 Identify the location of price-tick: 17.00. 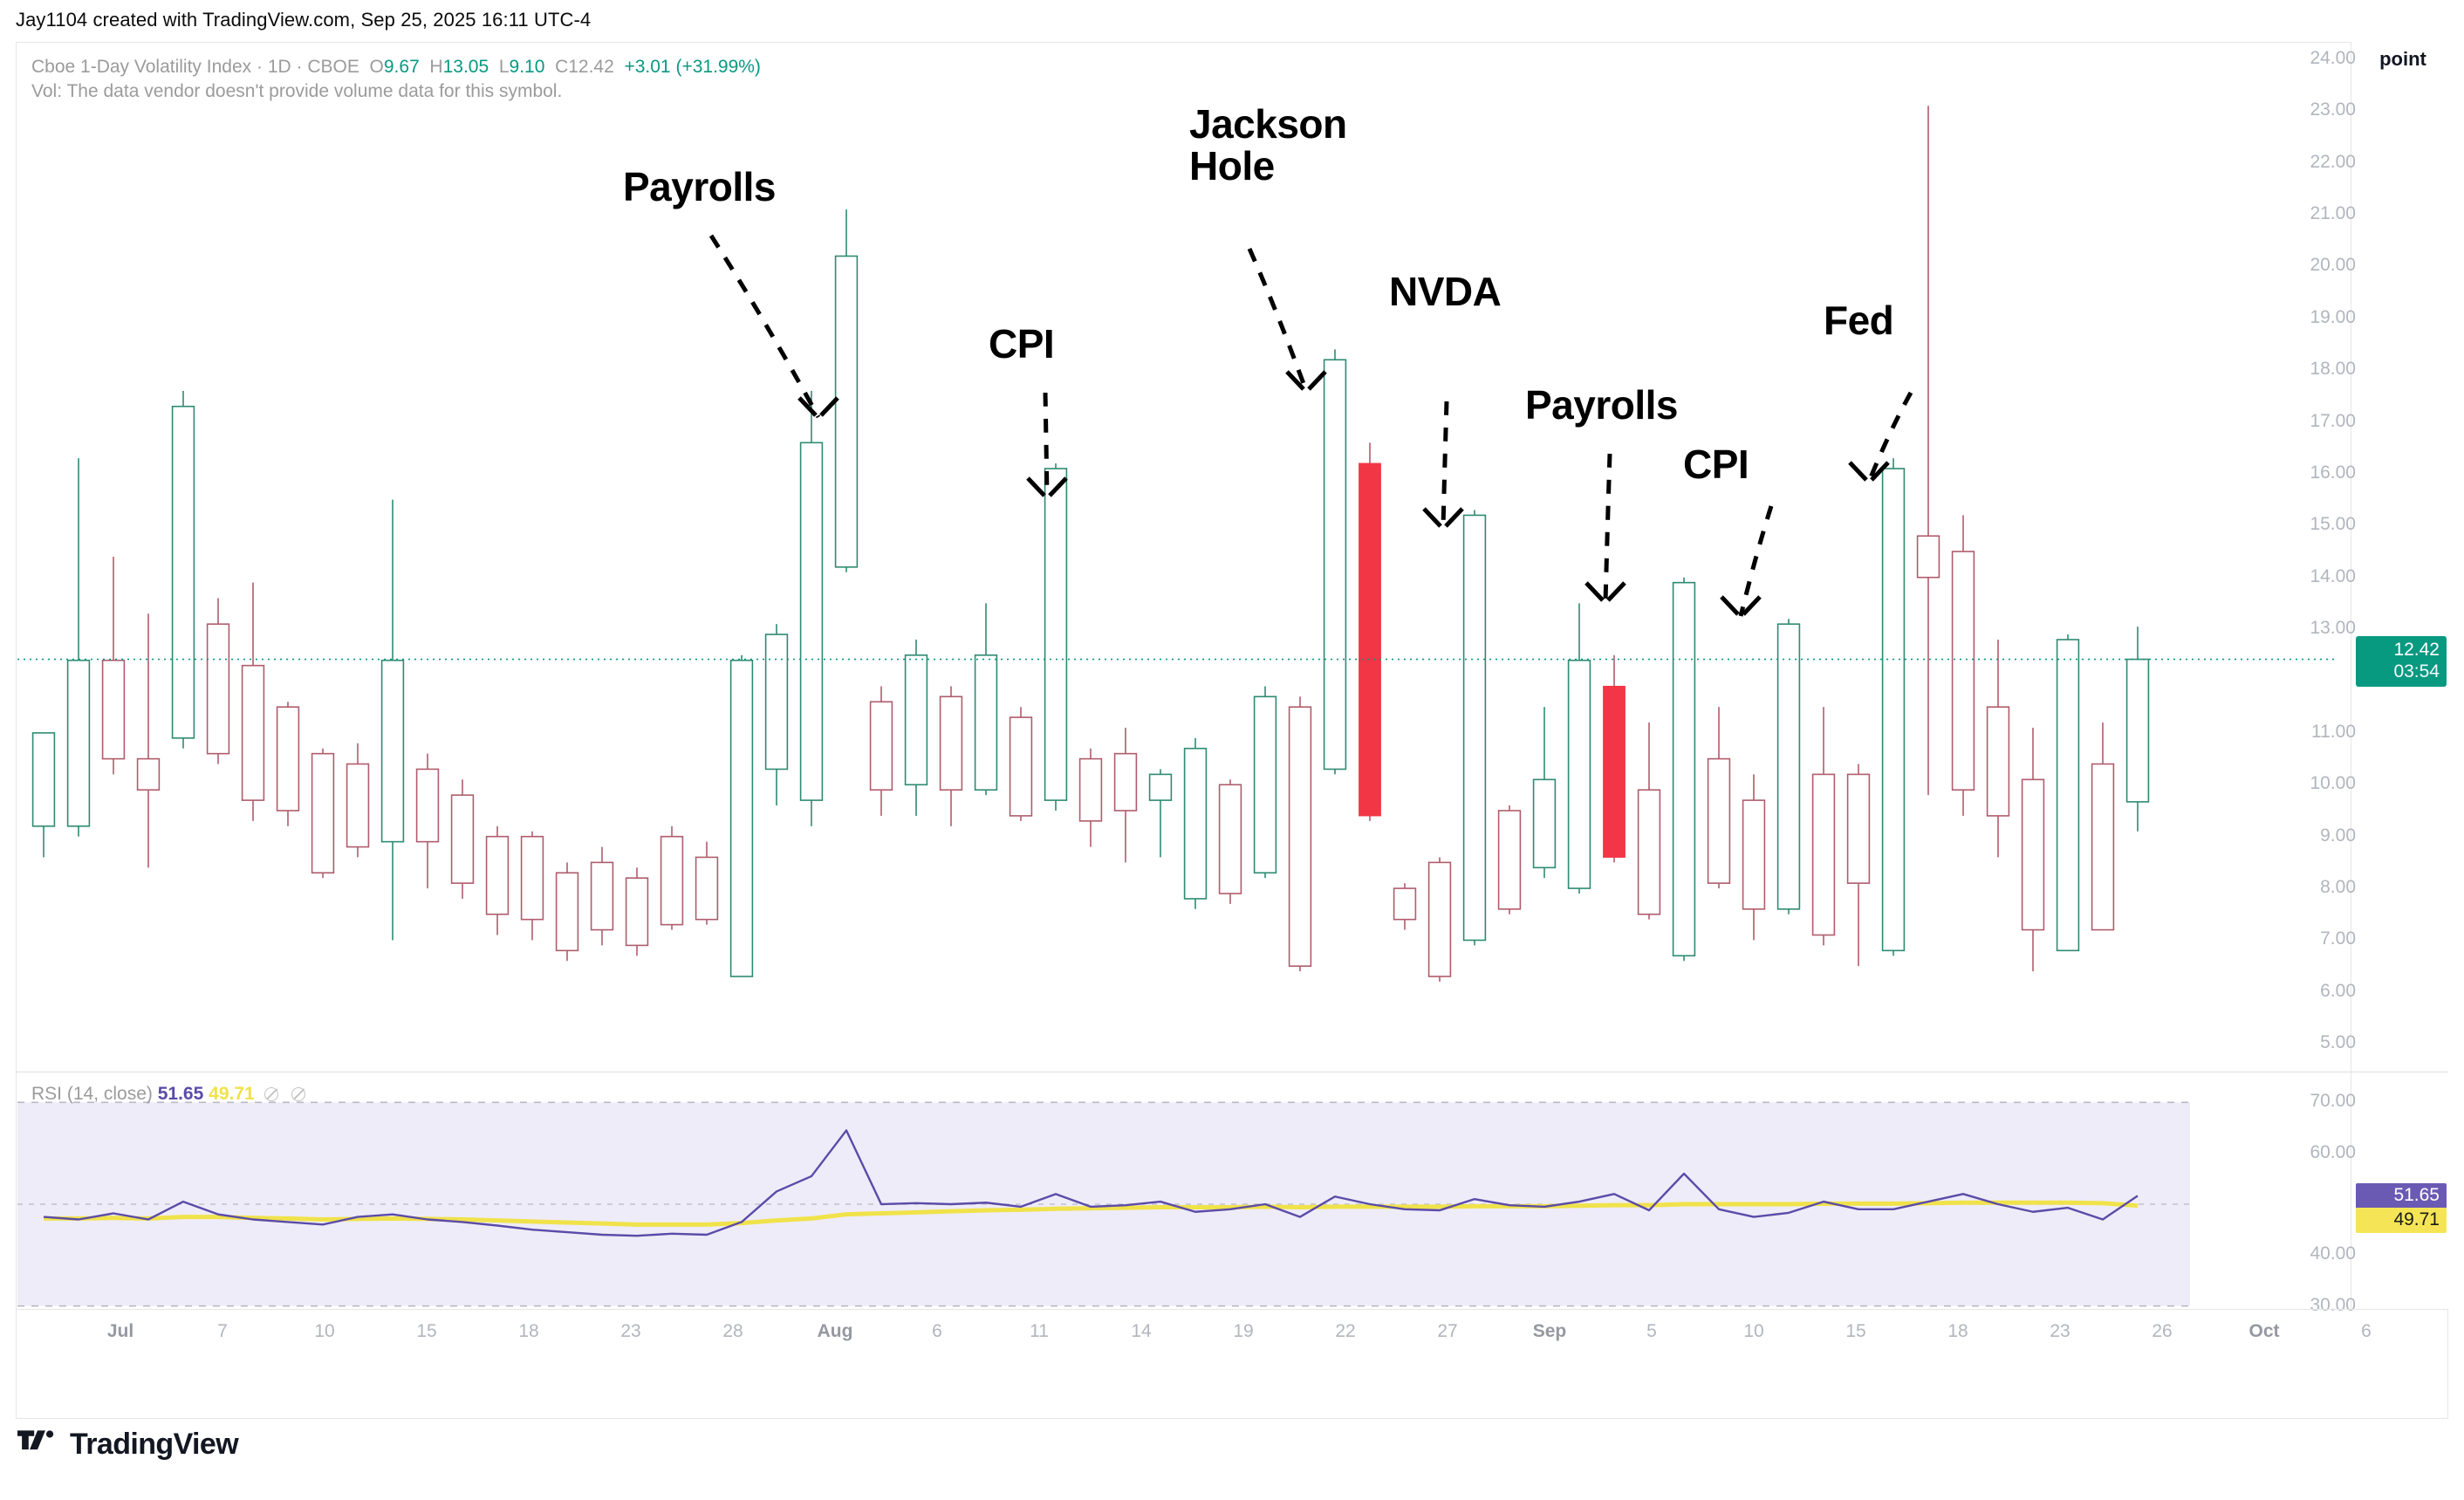
(2333, 420).